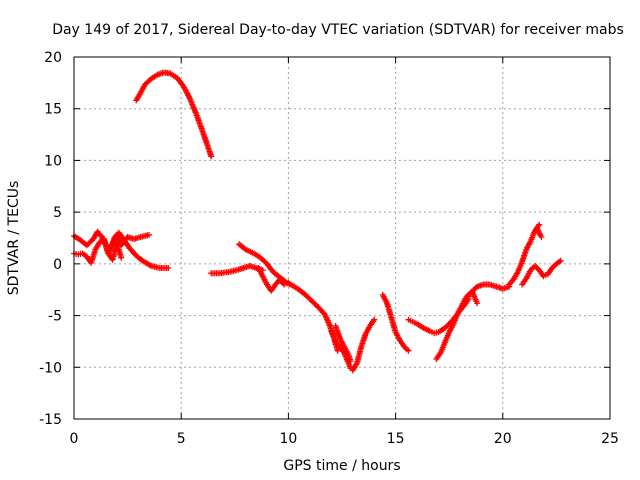 This screenshot has height=480, width=640. I want to click on y-tick-label: 10, so click(53, 161).